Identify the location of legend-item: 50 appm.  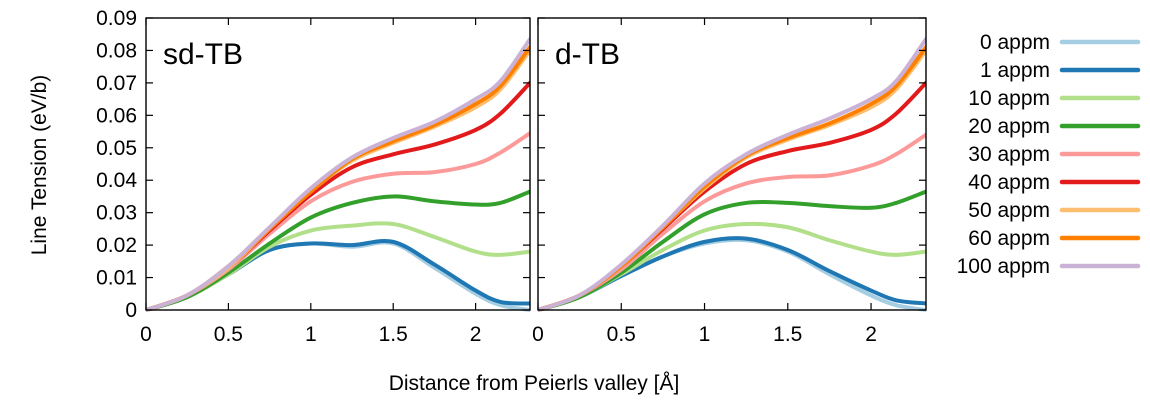
(1054, 210).